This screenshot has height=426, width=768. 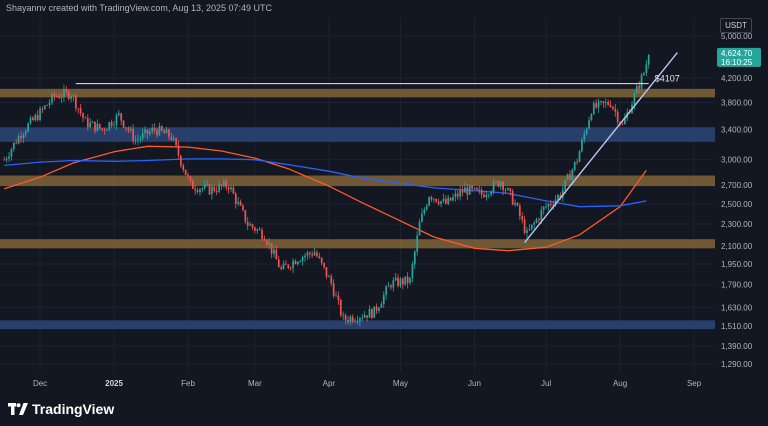 What do you see at coordinates (737, 160) in the screenshot?
I see `price-tick-label: 3,000.00` at bounding box center [737, 160].